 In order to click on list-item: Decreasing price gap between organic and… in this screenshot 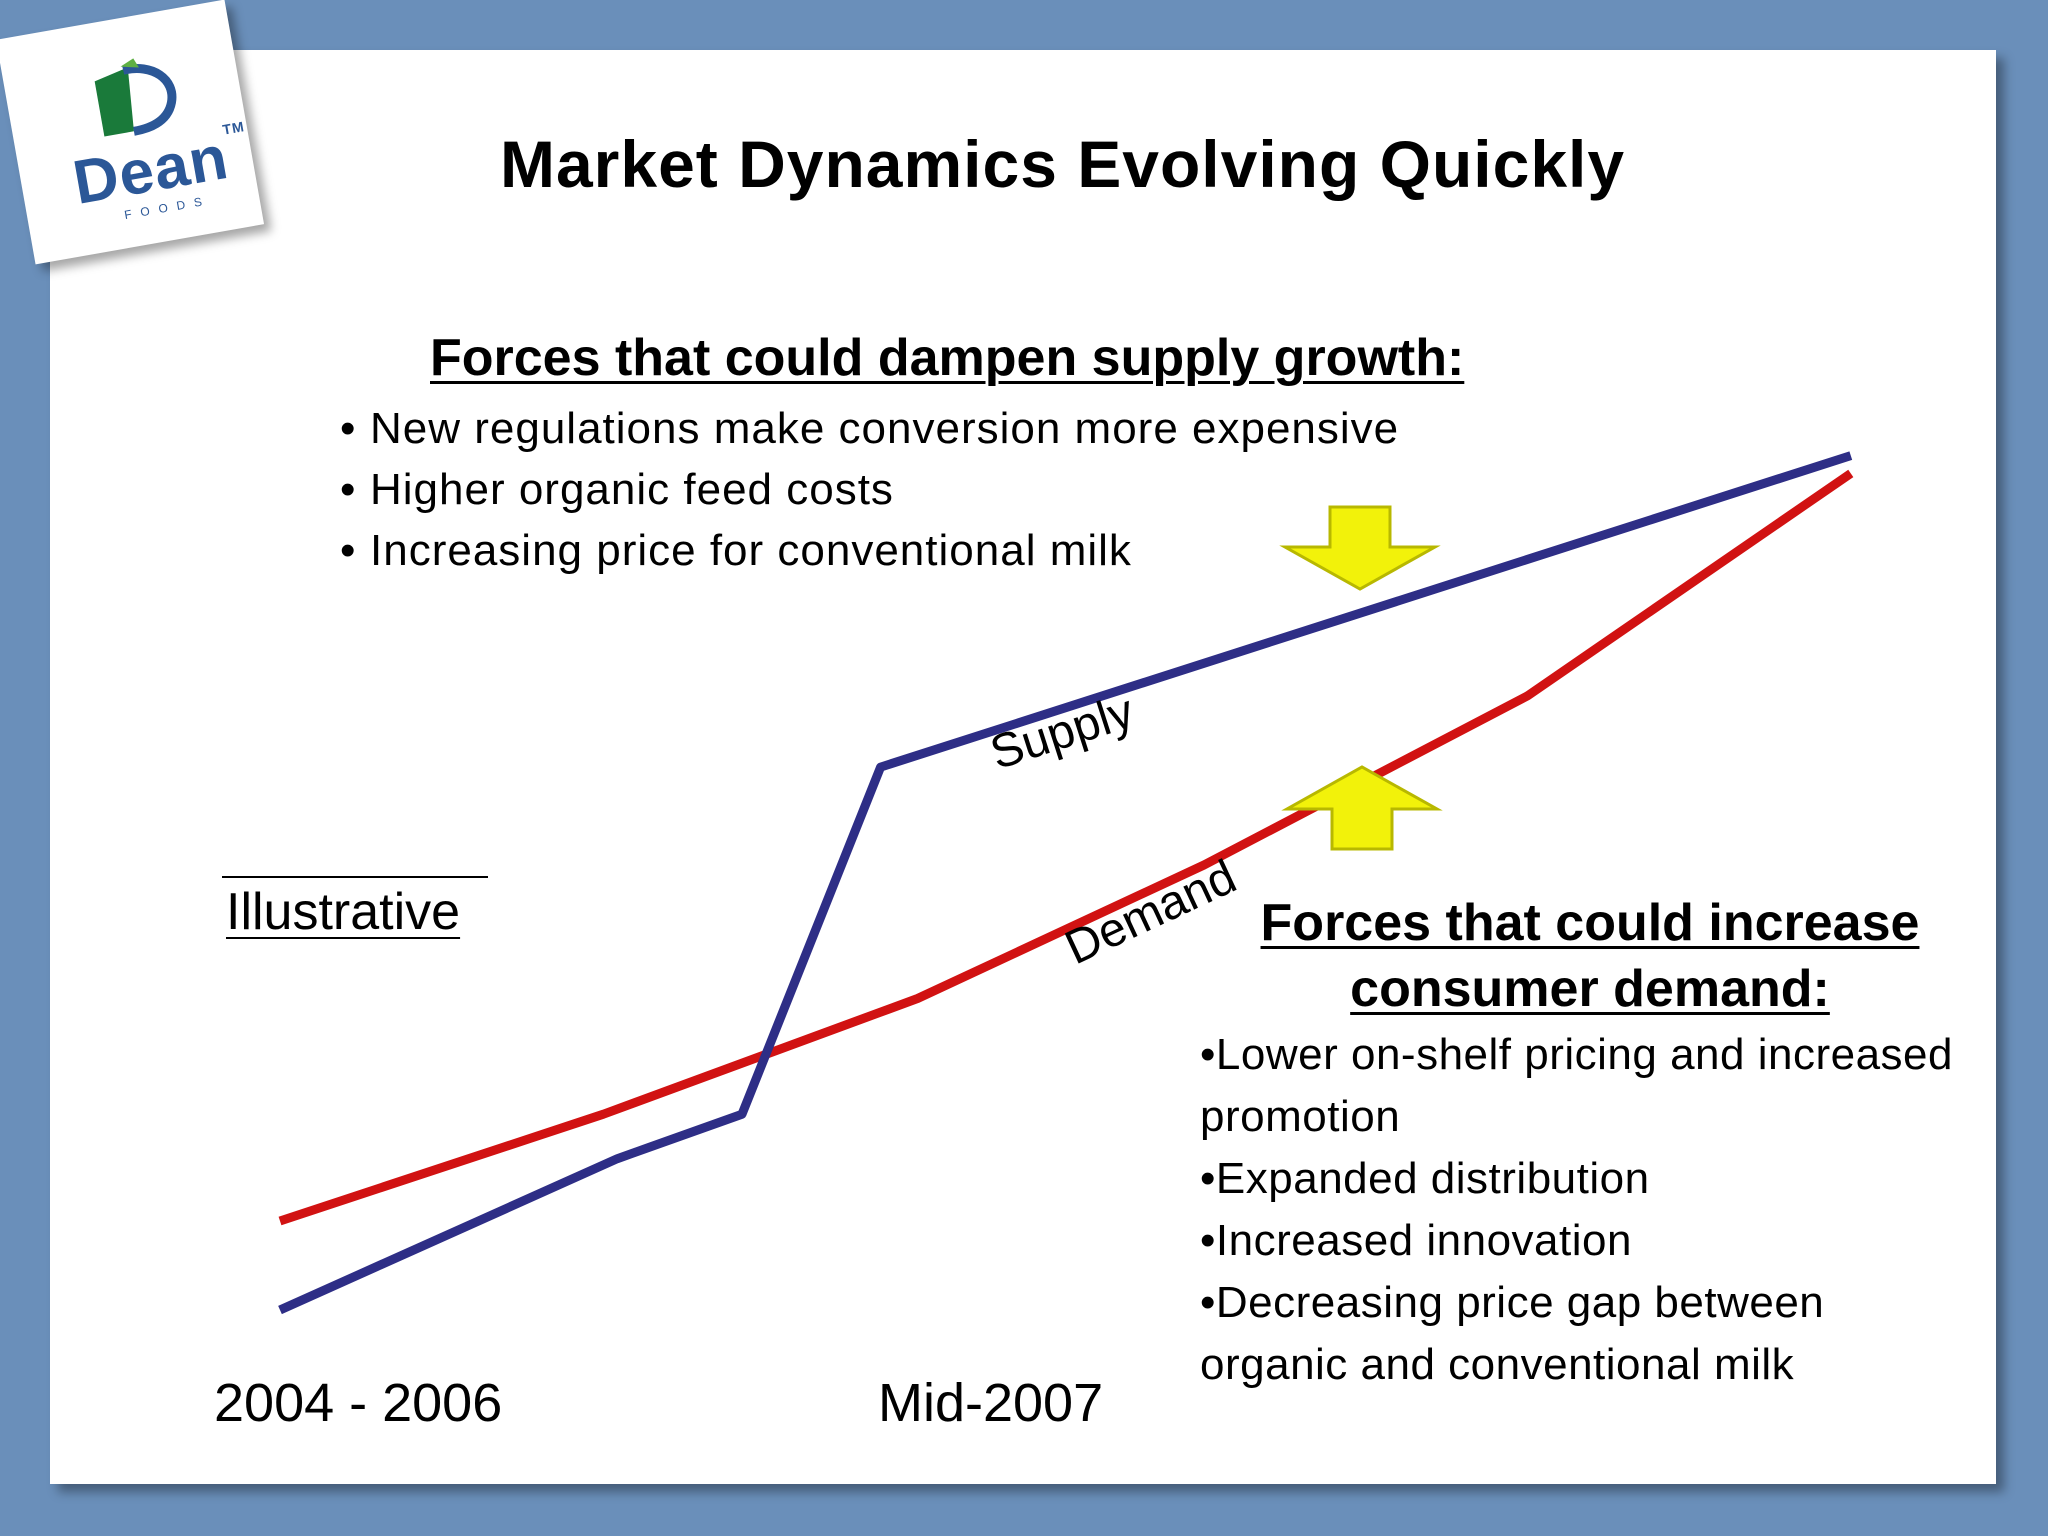, I will do `click(1590, 1334)`.